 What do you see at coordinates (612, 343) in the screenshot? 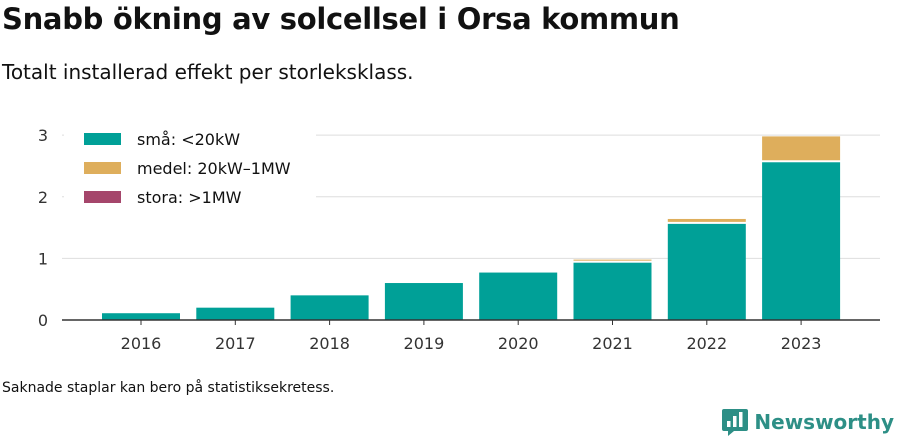
I see `x-tick-label: 2021` at bounding box center [612, 343].